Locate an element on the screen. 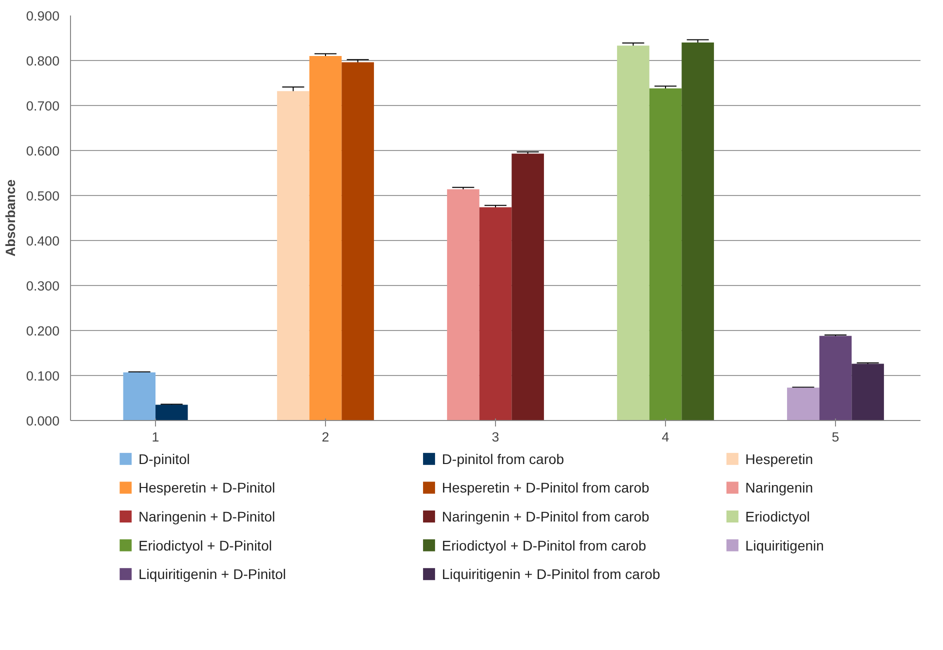 This screenshot has width=943, height=650. legend-label: Naringenin + D-Pinitol is located at coordinates (207, 516).